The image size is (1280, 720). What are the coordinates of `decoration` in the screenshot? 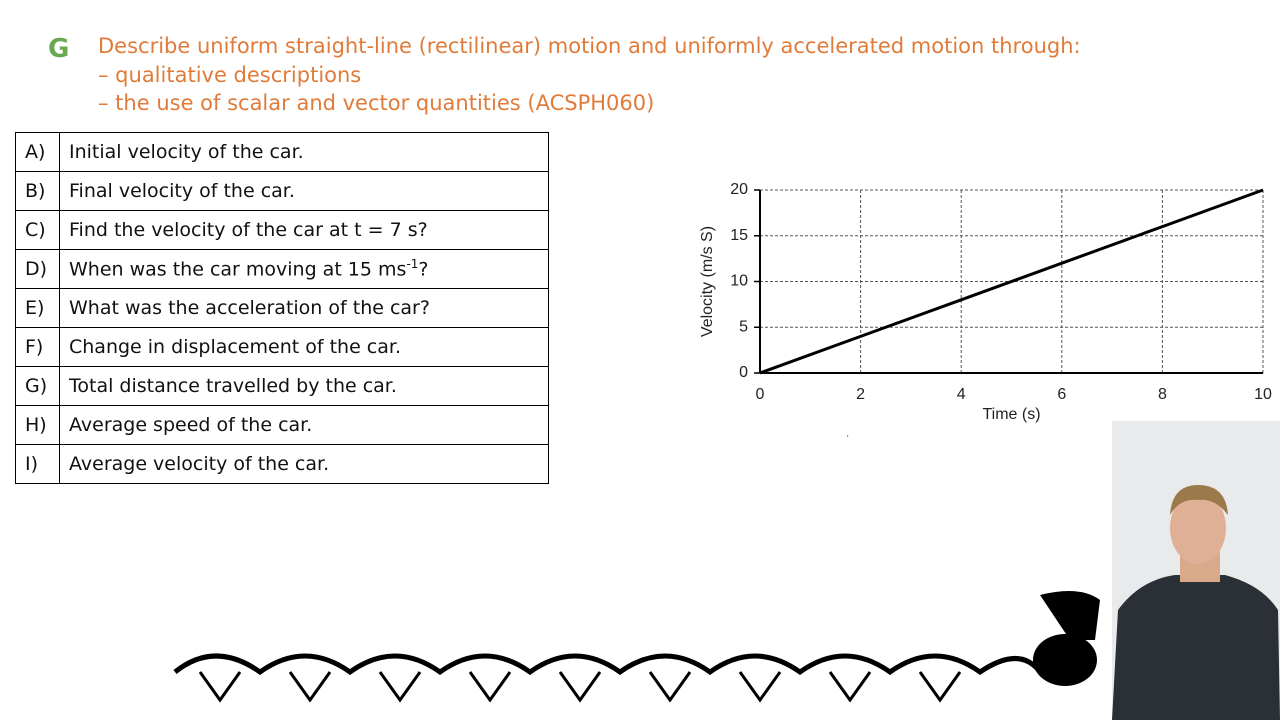 It's located at (608, 678).